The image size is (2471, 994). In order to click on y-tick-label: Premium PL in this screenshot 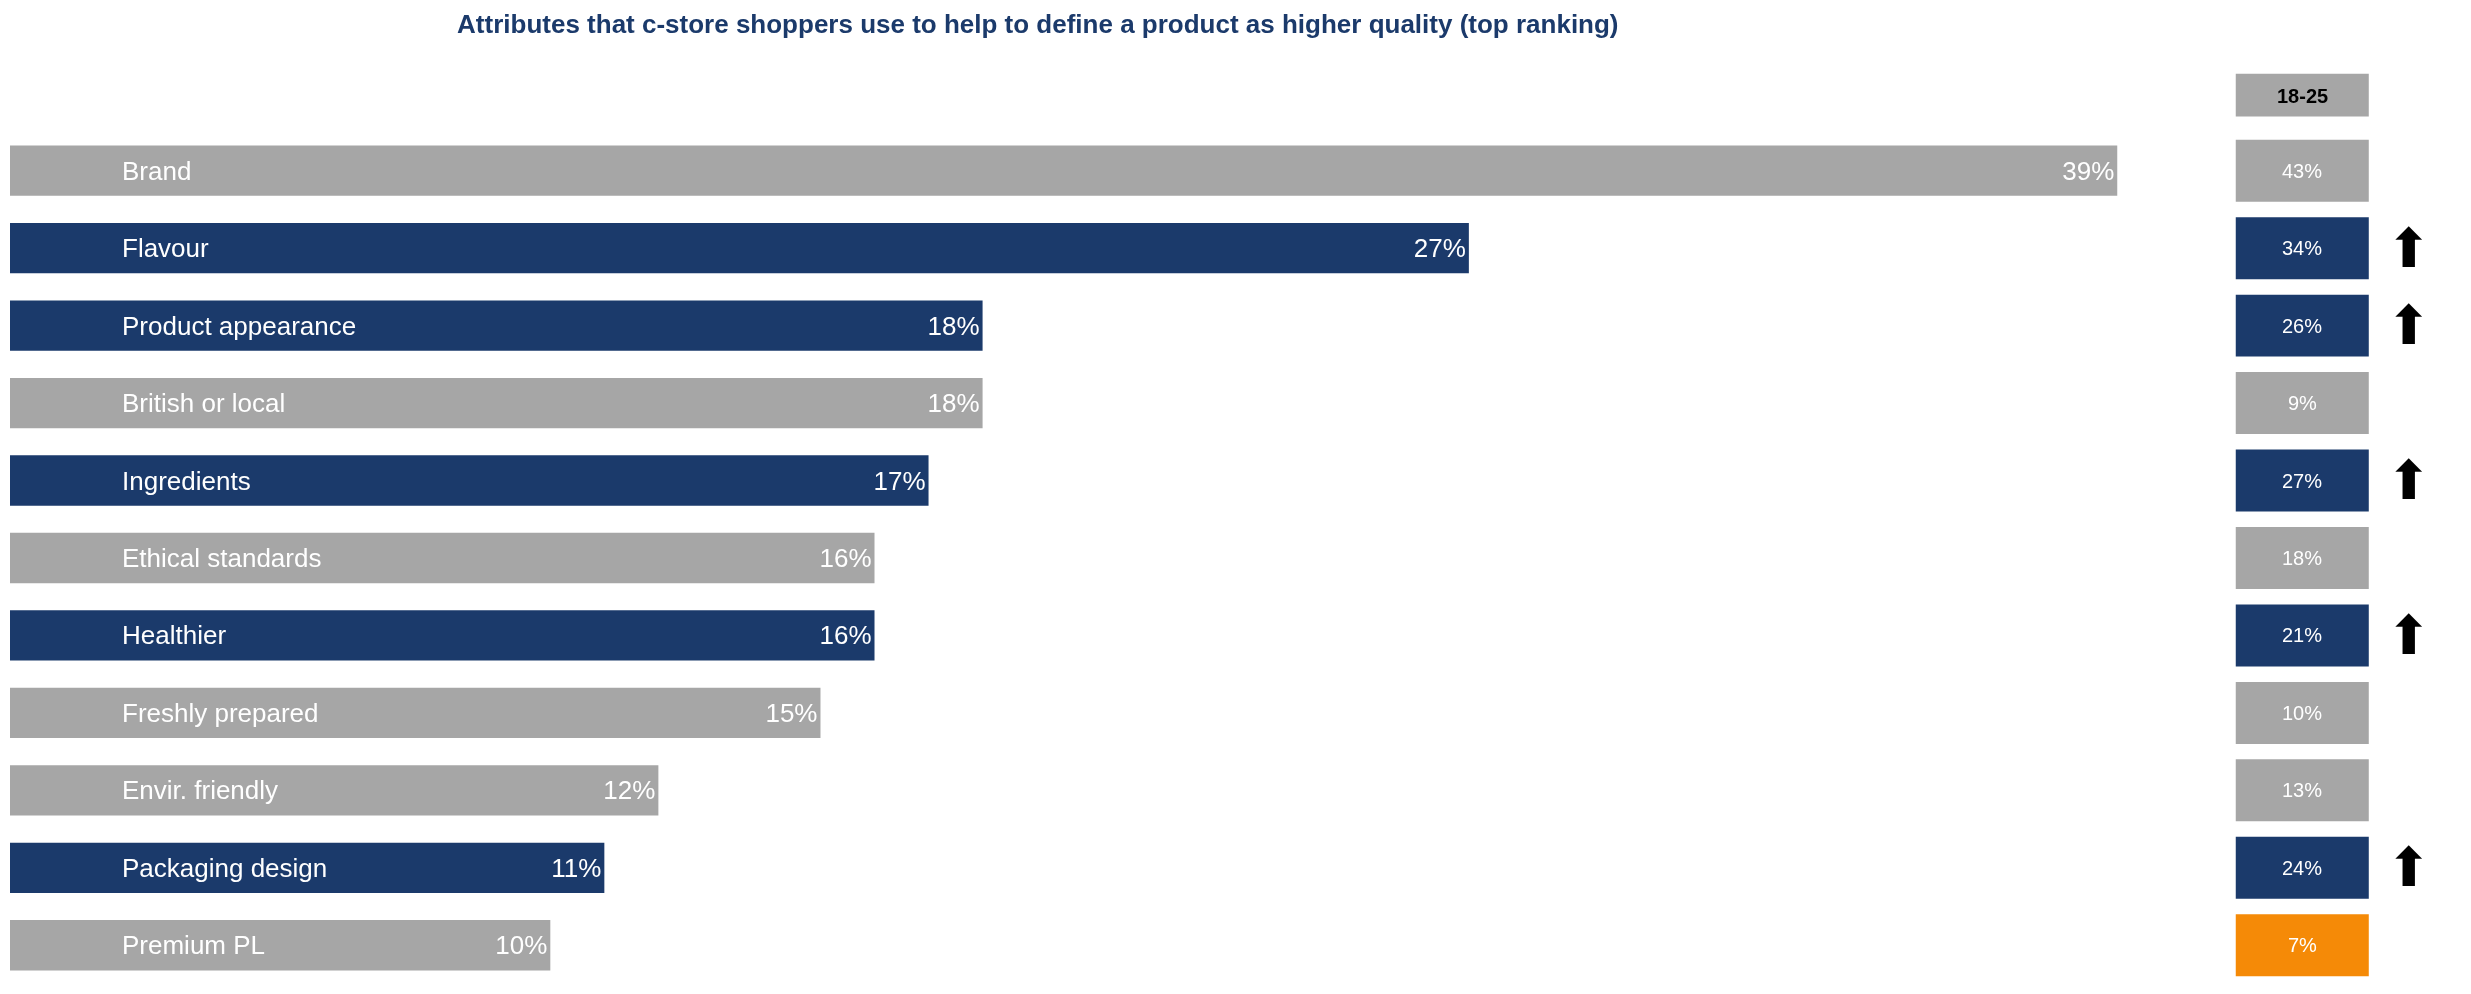, I will do `click(194, 945)`.